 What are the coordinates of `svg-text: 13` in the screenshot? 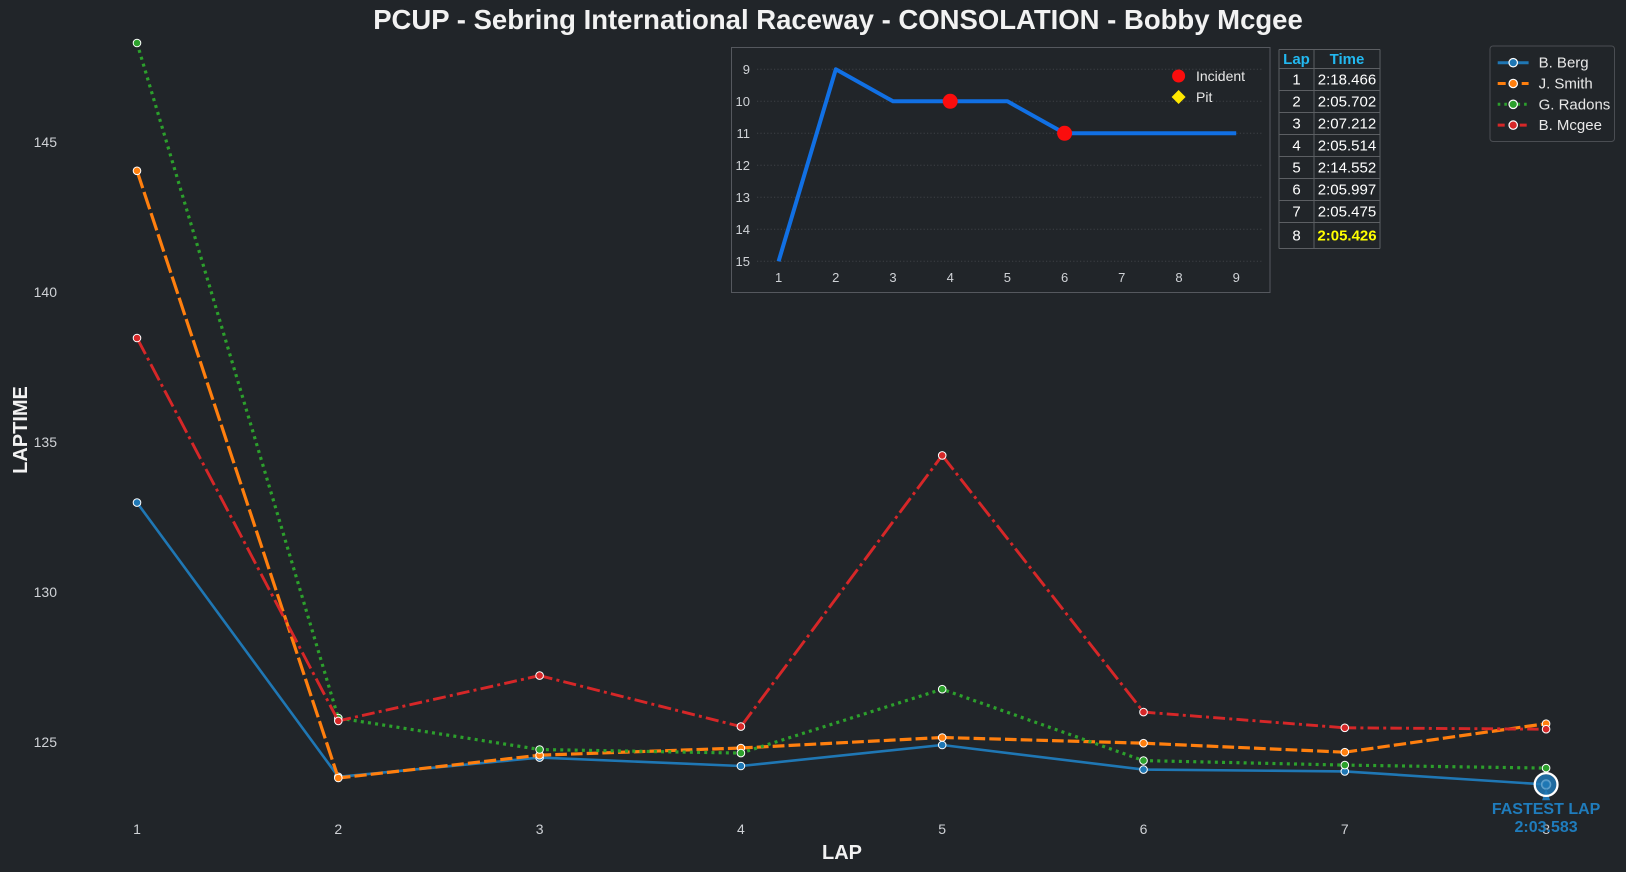 It's located at (743, 197).